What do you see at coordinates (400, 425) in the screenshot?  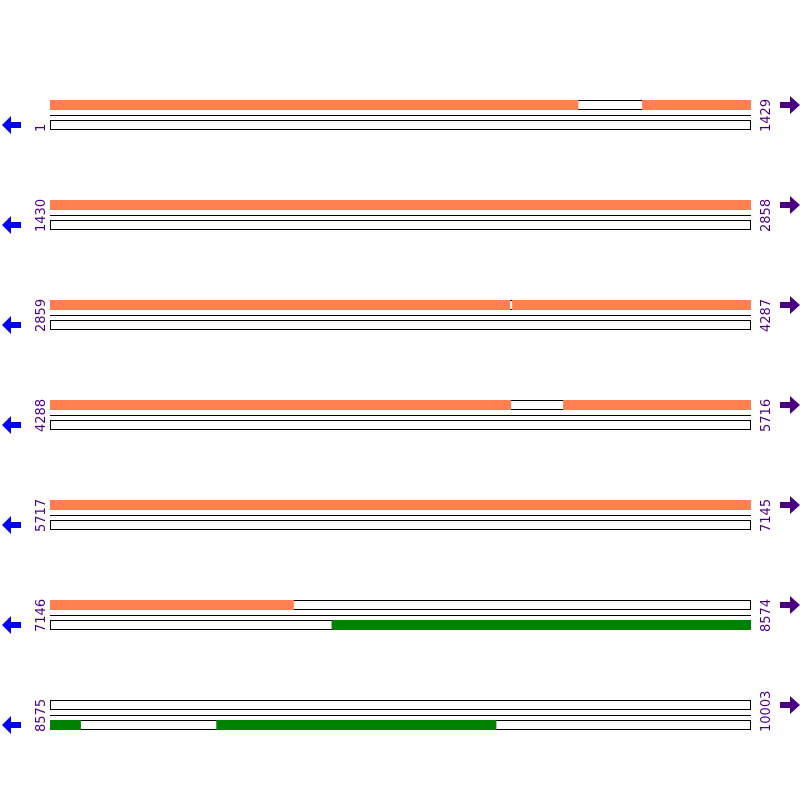 I see `segment-4-bottom-track` at bounding box center [400, 425].